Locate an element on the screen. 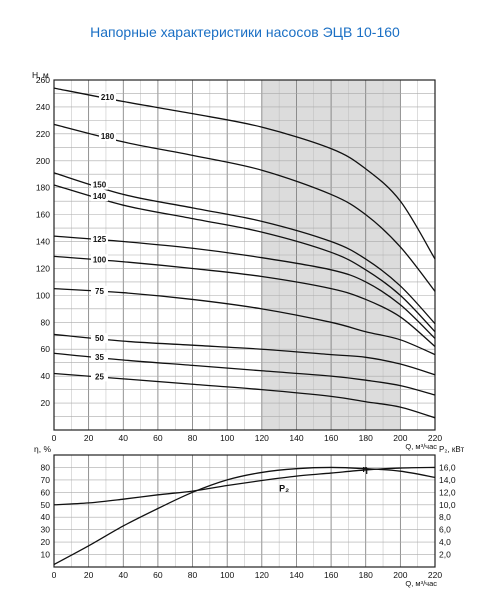  y2-tick-label: 16,0 is located at coordinates (447, 467).